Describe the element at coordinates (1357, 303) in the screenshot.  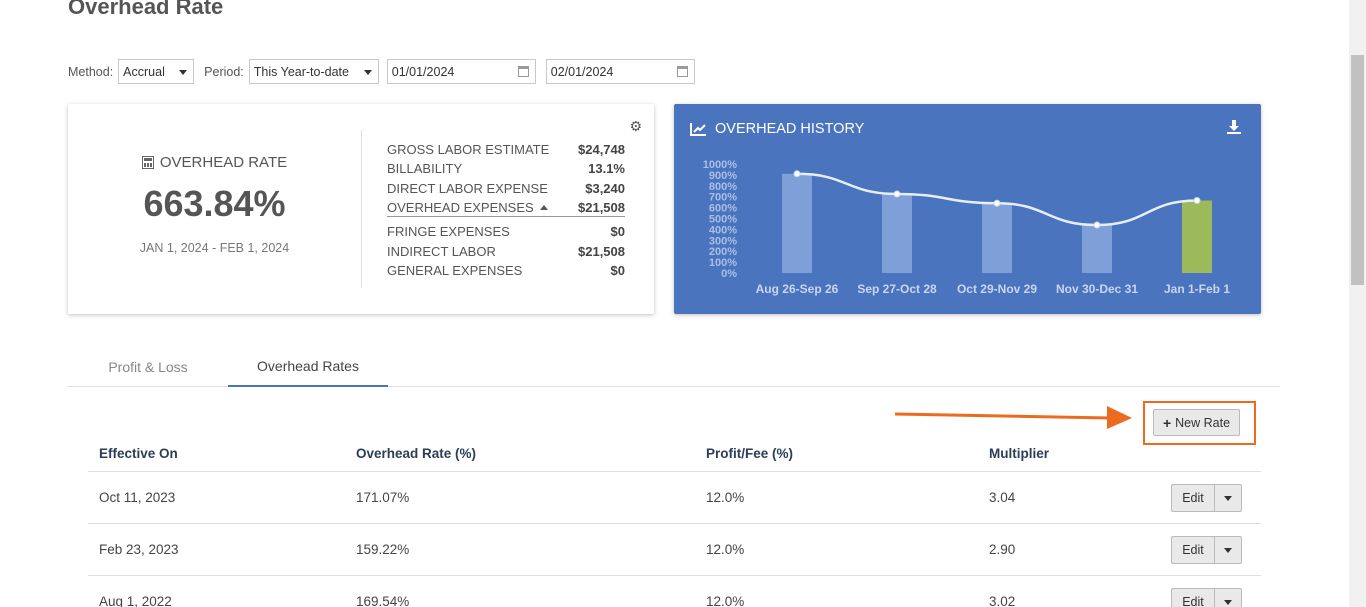
I see `scrollbar` at that location.